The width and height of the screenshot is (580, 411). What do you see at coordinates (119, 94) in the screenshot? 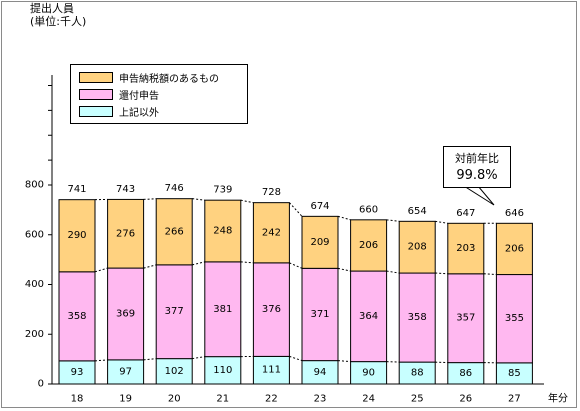
I see `legend-item-refund: 還付申告` at bounding box center [119, 94].